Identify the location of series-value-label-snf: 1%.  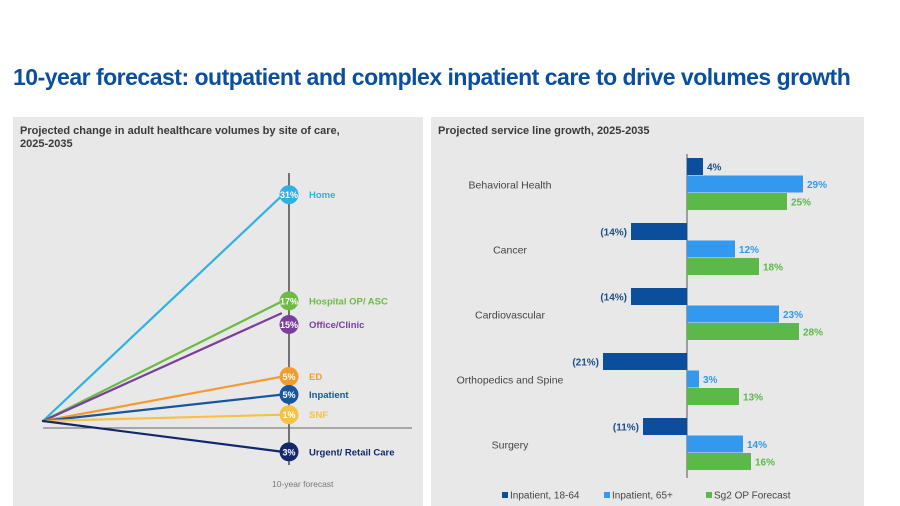
(288, 415).